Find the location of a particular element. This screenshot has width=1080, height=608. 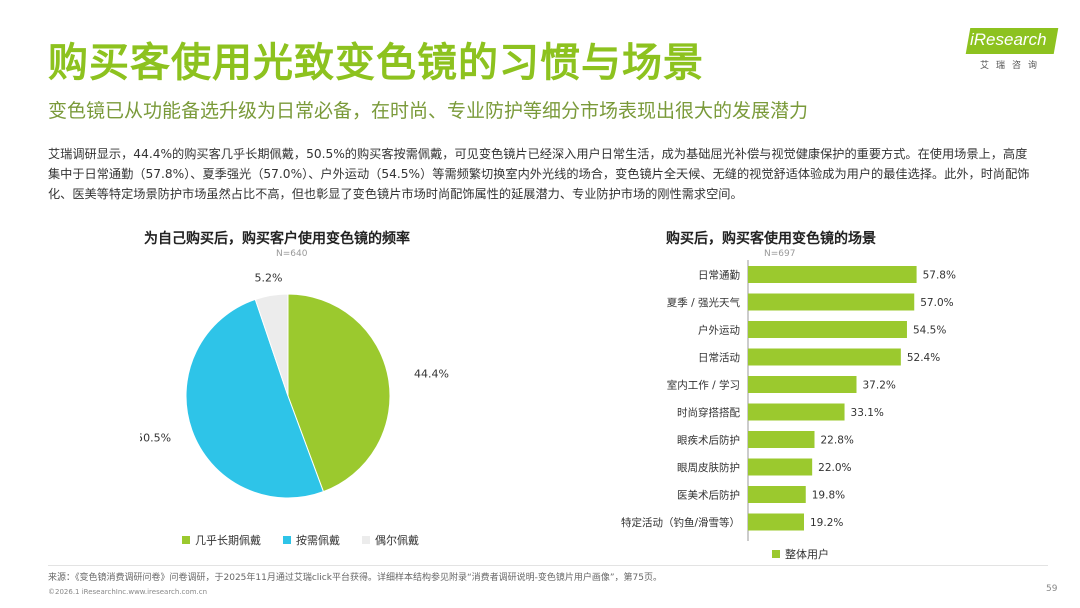

pie-legend: 几乎长期佩戴 按需佩戴 偶尔佩戴 is located at coordinates (311, 540).